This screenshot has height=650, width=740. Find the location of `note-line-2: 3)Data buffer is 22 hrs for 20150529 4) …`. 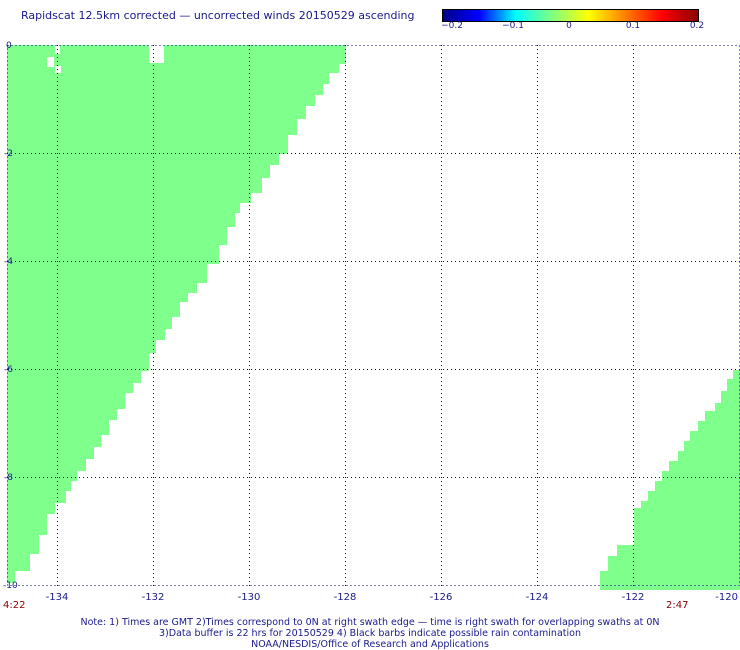

note-line-2: 3)Data buffer is 22 hrs for 20150529 4) … is located at coordinates (370, 633).